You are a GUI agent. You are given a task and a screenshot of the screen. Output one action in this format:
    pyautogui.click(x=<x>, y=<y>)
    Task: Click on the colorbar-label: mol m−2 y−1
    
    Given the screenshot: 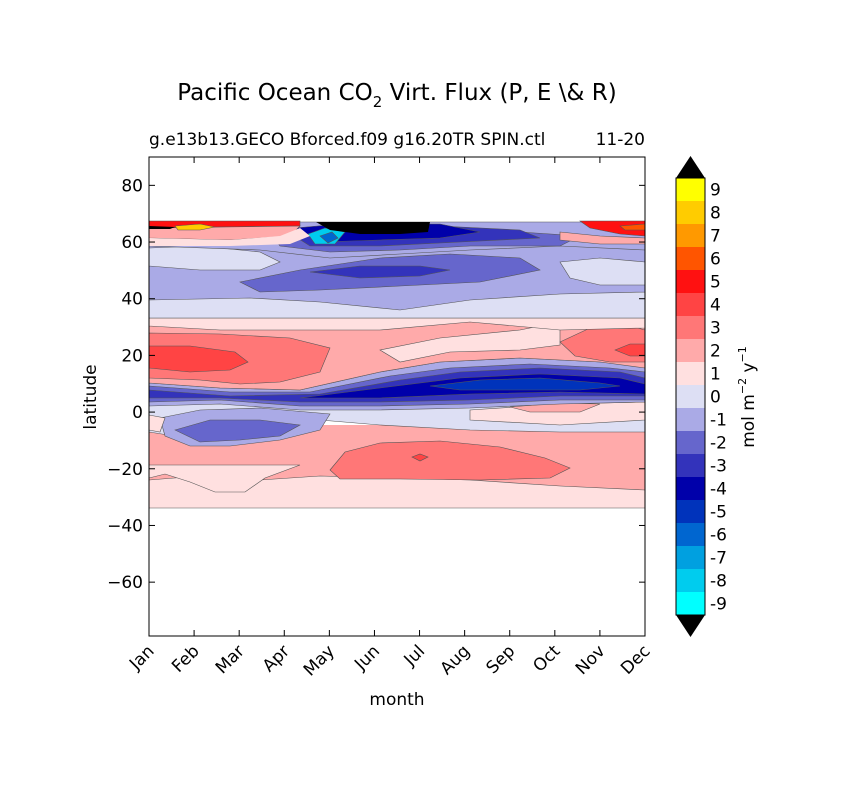 What is the action you would take?
    pyautogui.click(x=747, y=397)
    